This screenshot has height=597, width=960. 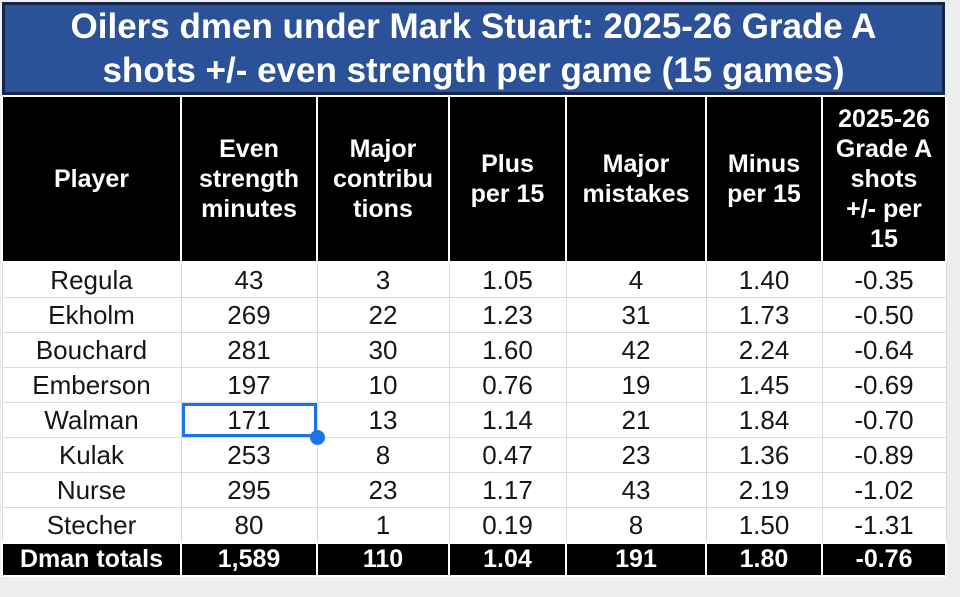 I want to click on cell-value: 253, so click(x=249, y=454).